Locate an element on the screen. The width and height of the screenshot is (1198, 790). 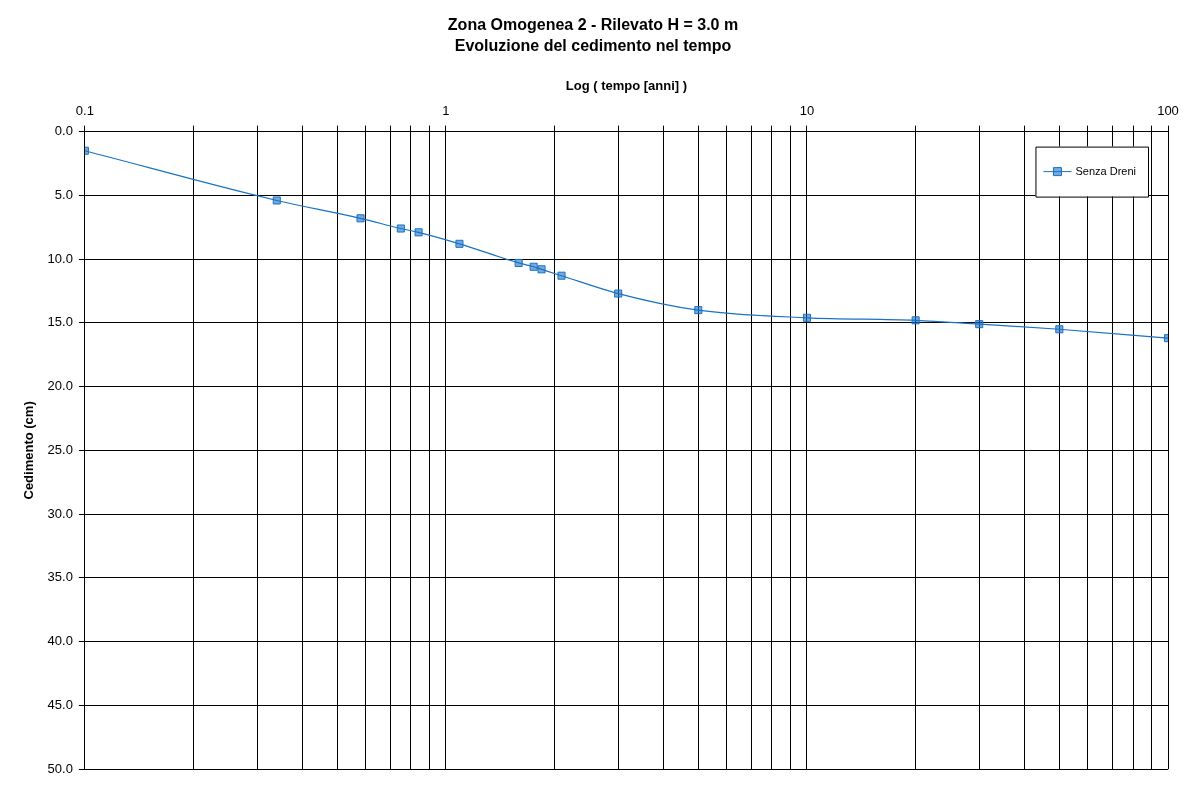
y-axis-title: Cedimento (cm) is located at coordinates (29, 450).